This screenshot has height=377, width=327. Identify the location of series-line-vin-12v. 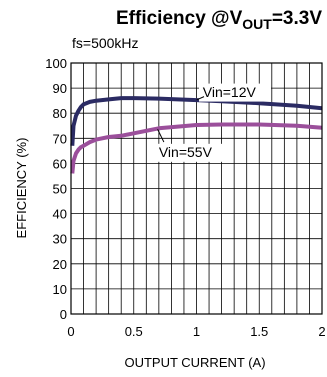
(196, 121).